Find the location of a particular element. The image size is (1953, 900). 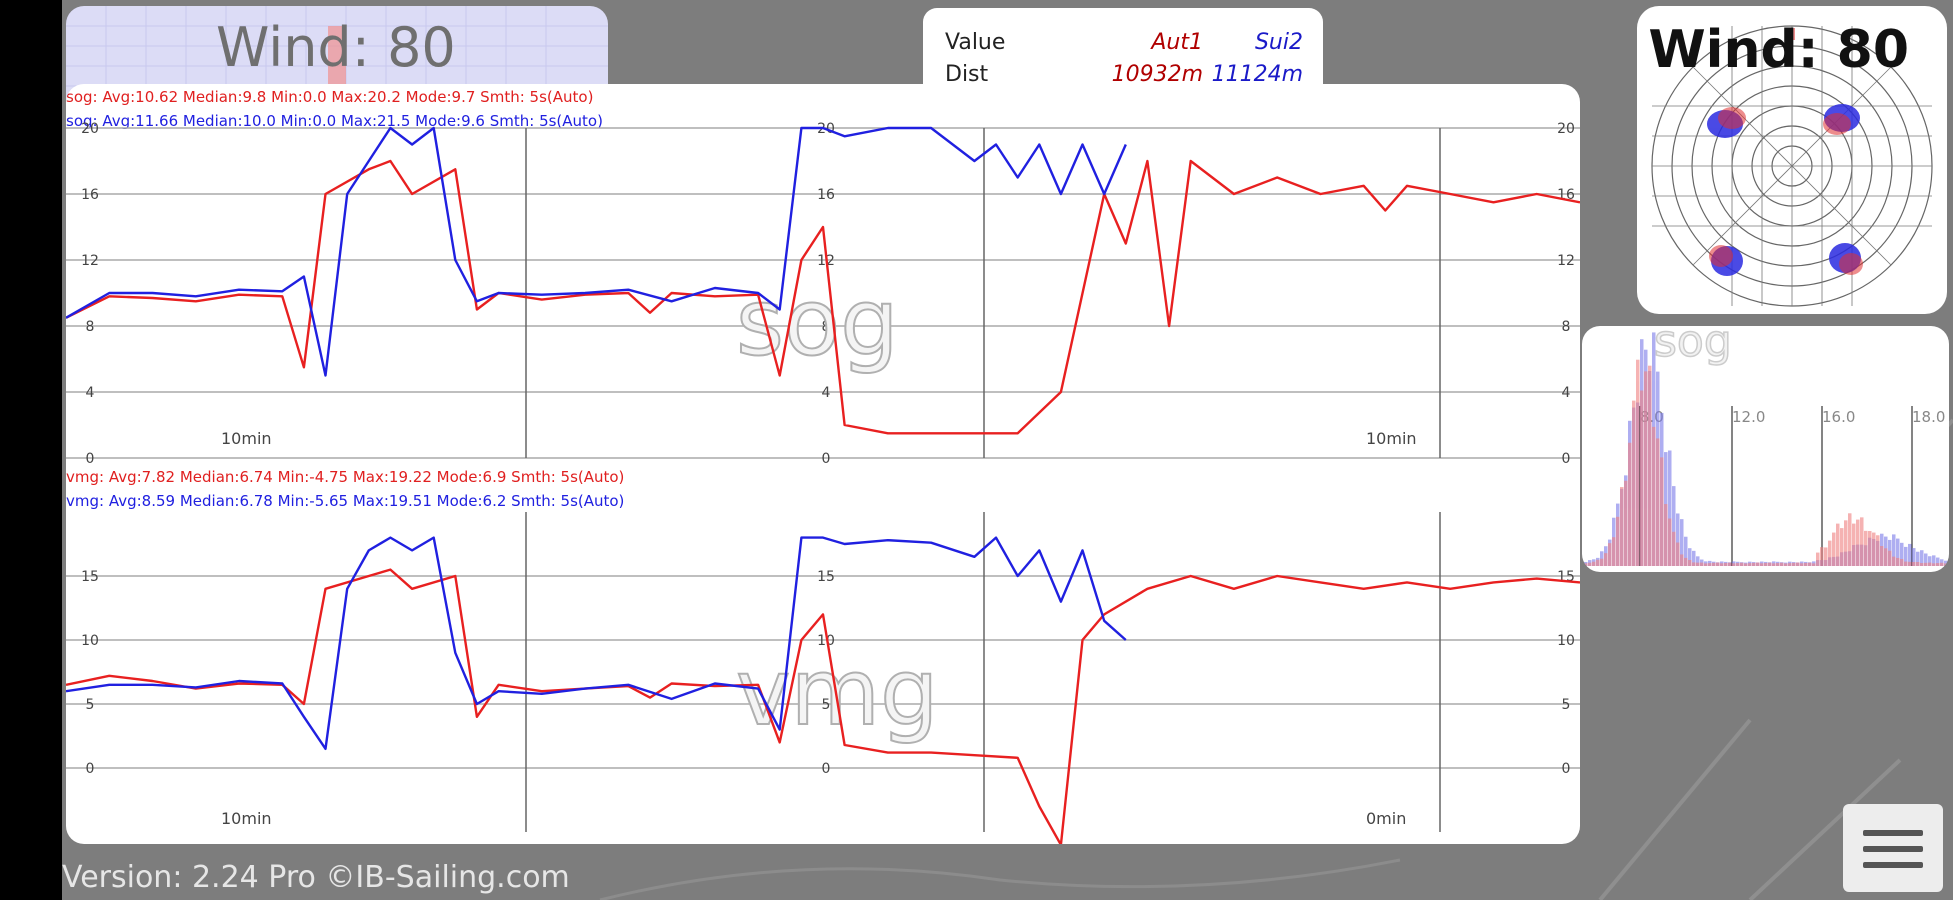

vmg-time-label-right: 0min is located at coordinates (1386, 818).